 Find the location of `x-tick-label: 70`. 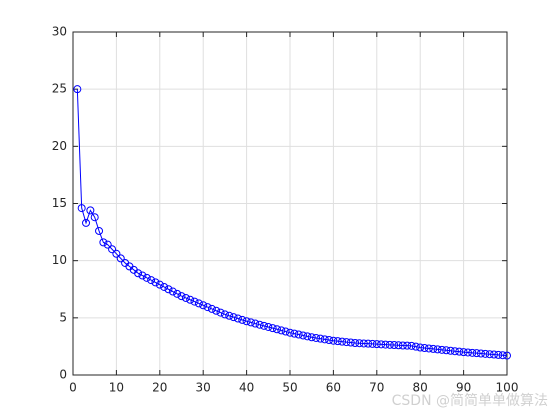

x-tick-label: 70 is located at coordinates (376, 388).